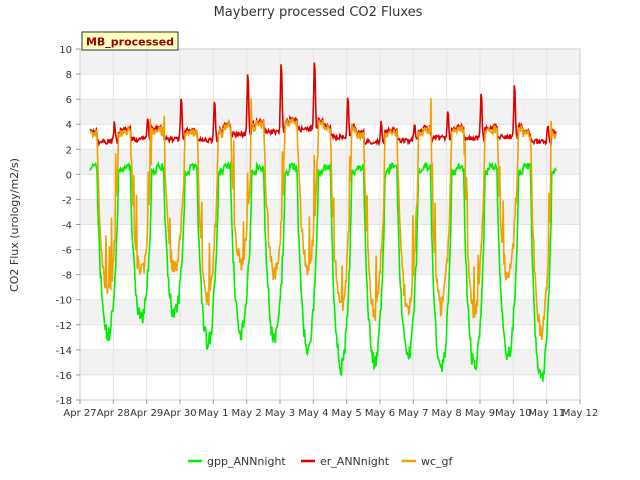 The height and width of the screenshot is (480, 640). Describe the element at coordinates (64, 326) in the screenshot. I see `y-tick-label: -12` at that location.